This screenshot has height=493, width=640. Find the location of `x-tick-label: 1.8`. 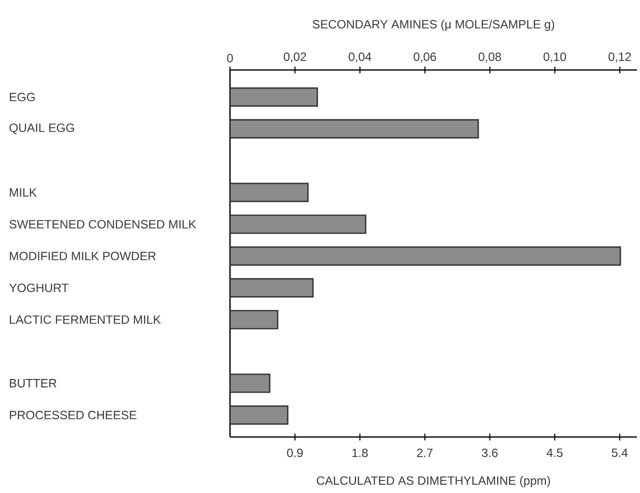

x-tick-label: 1.8 is located at coordinates (360, 453).